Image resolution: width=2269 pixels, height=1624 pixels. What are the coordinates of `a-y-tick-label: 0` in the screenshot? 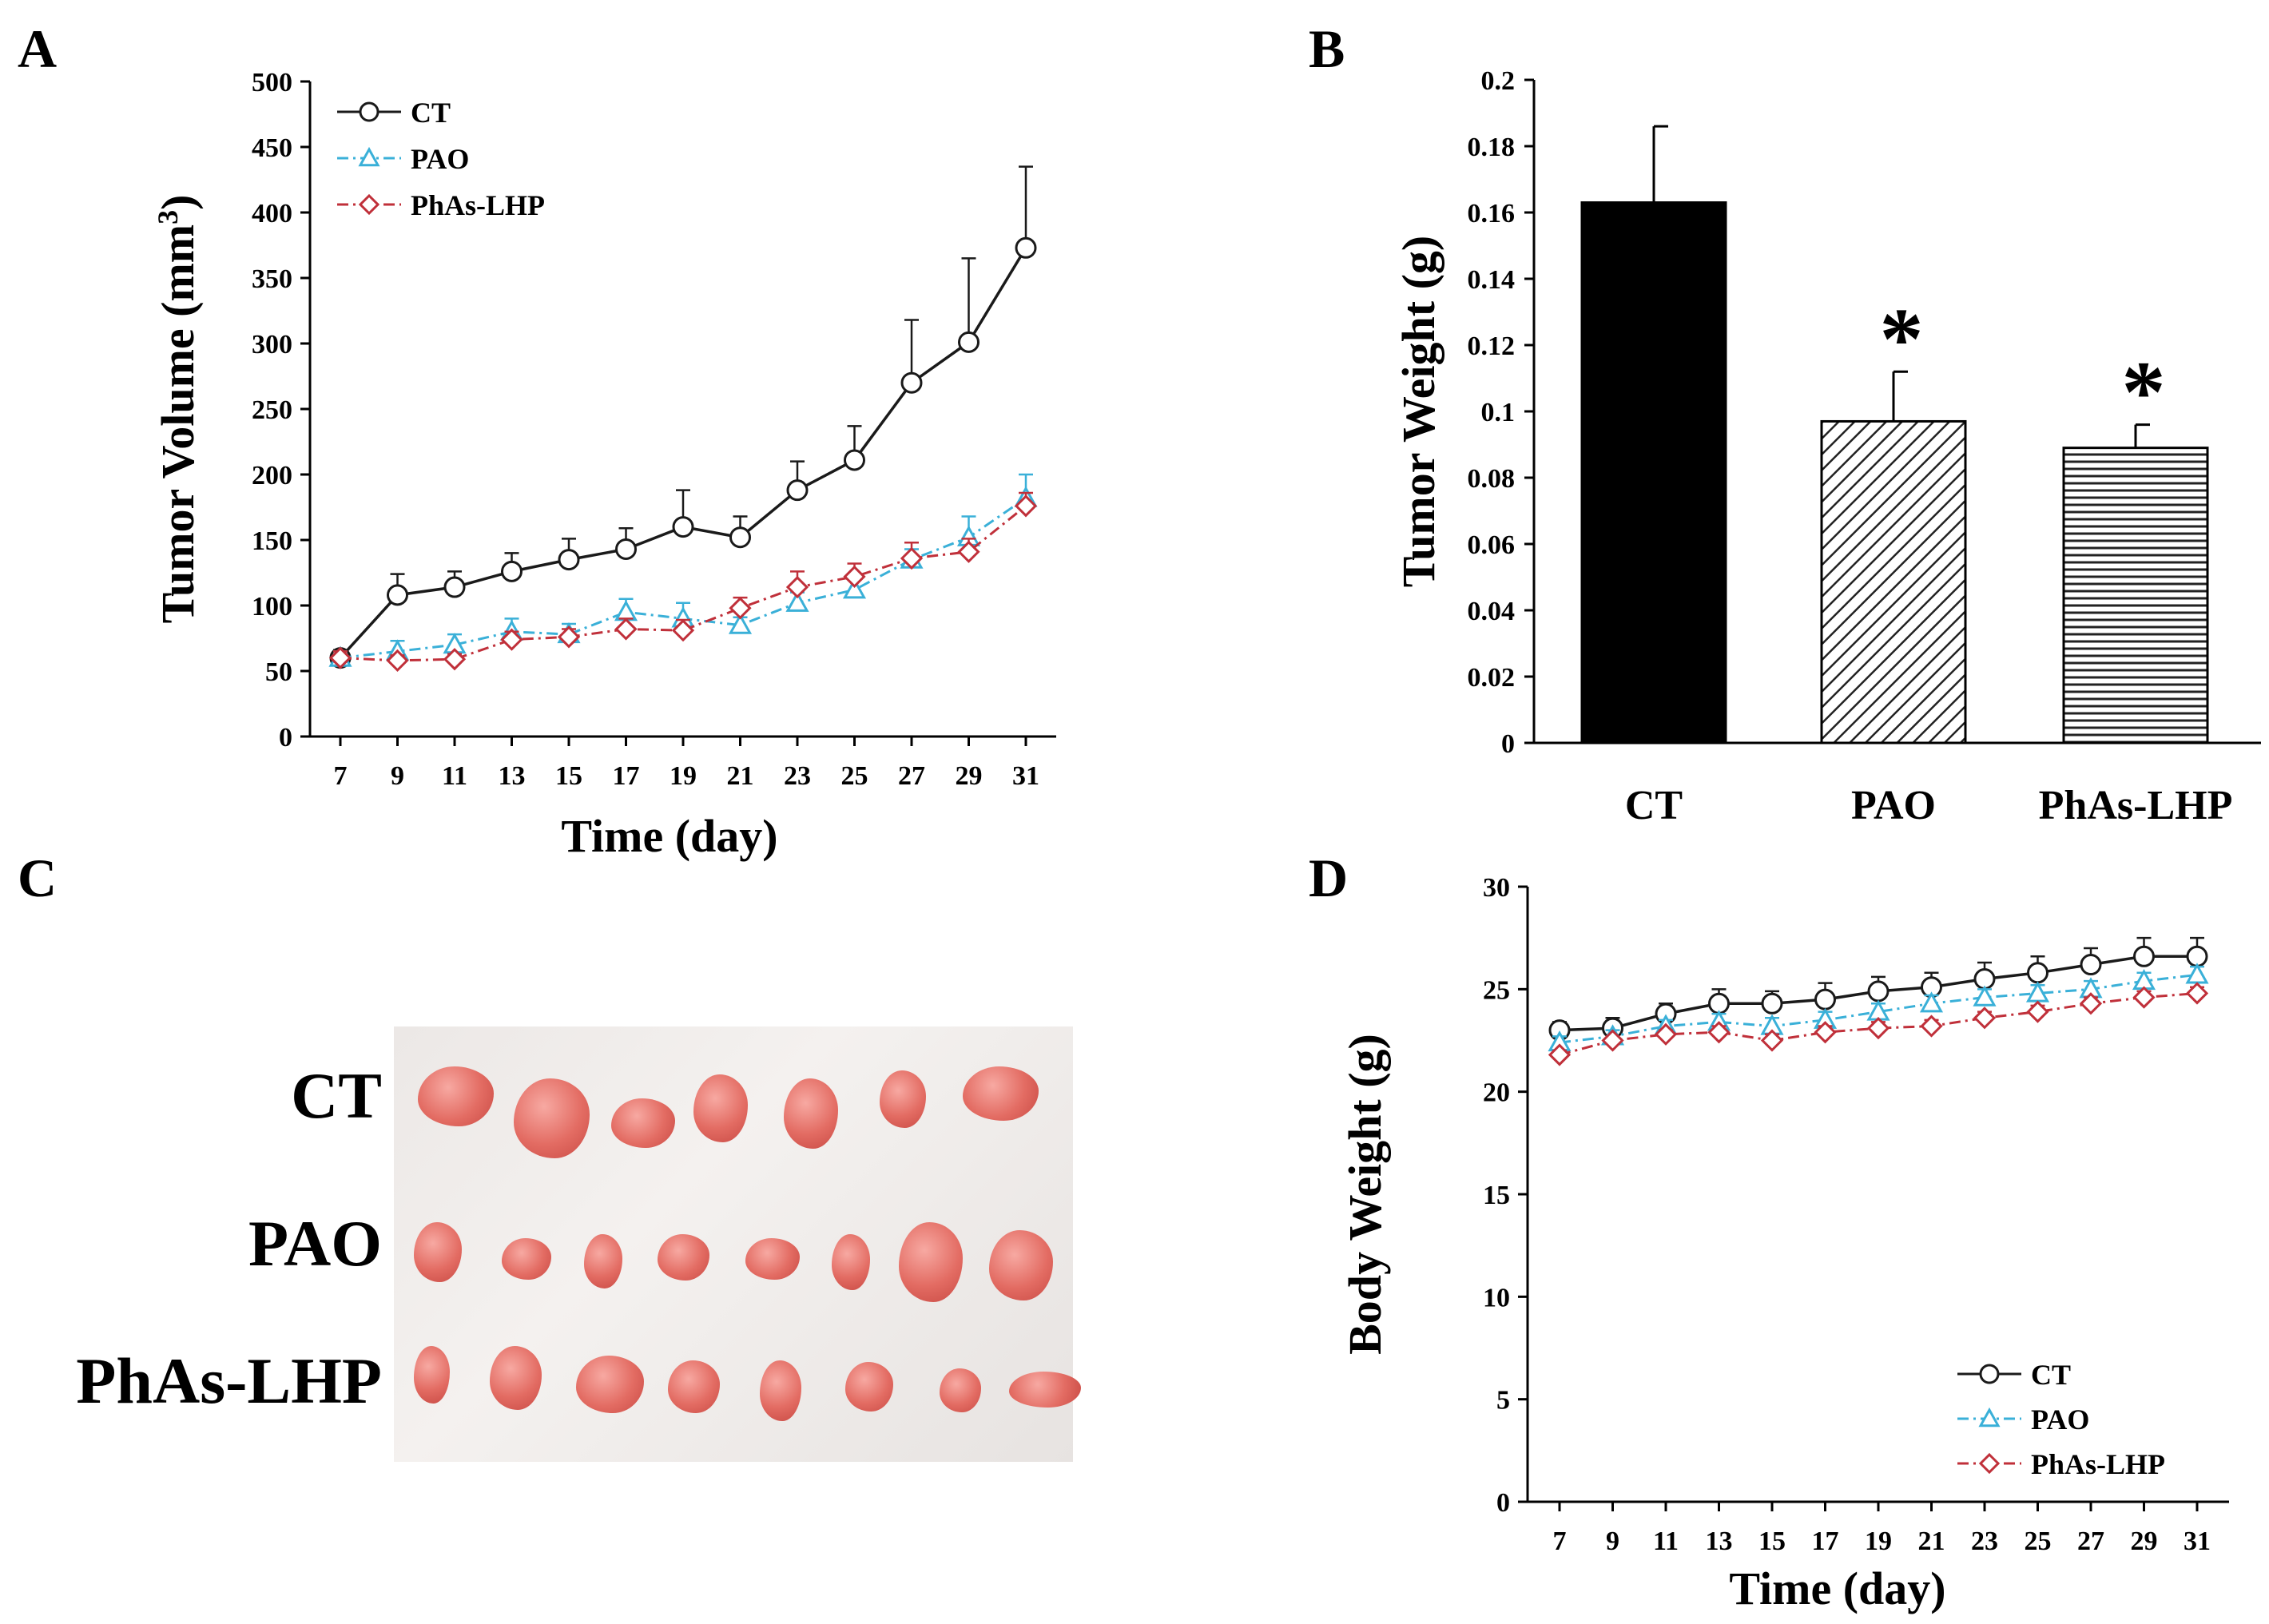 It's located at (285, 737).